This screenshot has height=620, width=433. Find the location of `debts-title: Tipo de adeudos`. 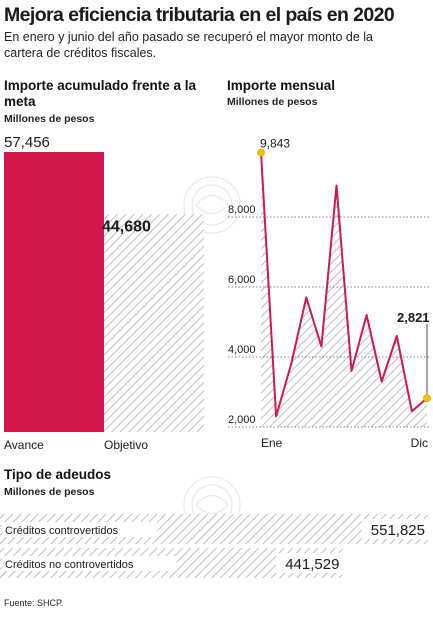

debts-title: Tipo de adeudos is located at coordinates (58, 474).